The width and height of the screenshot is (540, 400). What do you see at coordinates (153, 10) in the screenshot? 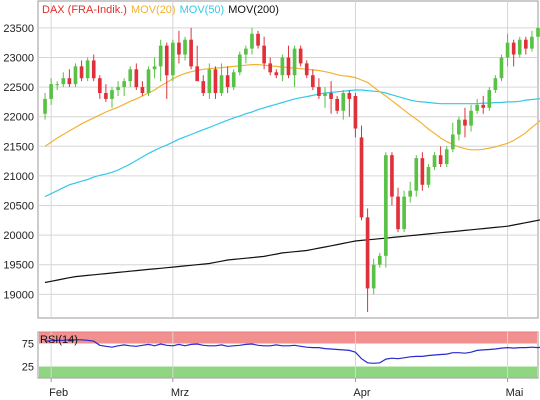
I see `legend-entry: MOV(20)` at bounding box center [153, 10].